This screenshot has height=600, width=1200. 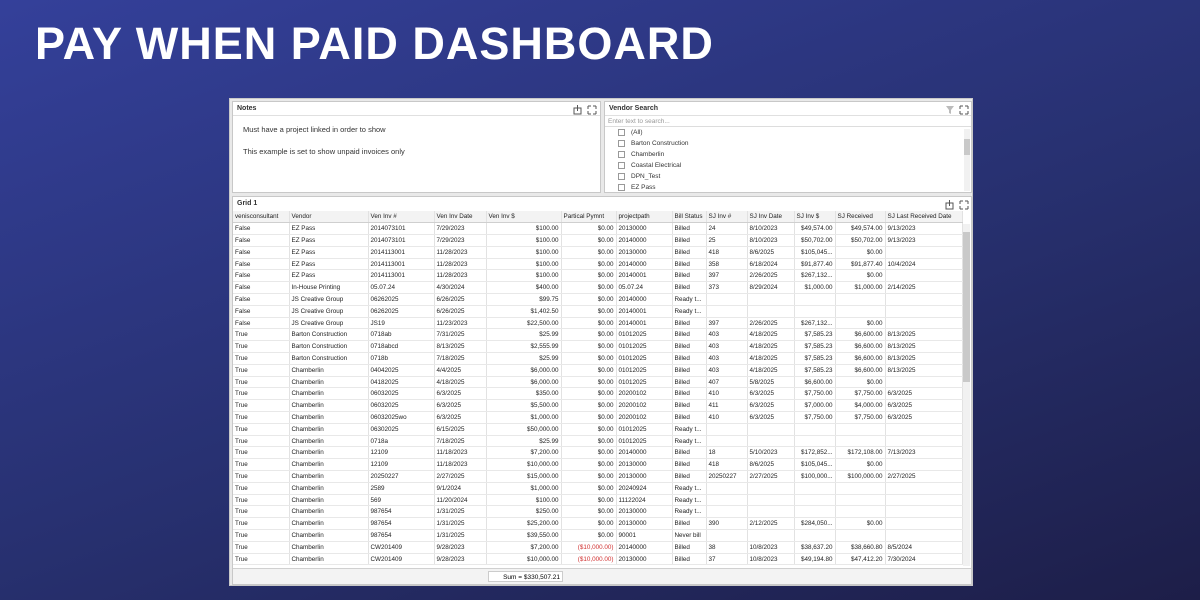 I want to click on vendor-name: DPN_Test, so click(x=646, y=176).